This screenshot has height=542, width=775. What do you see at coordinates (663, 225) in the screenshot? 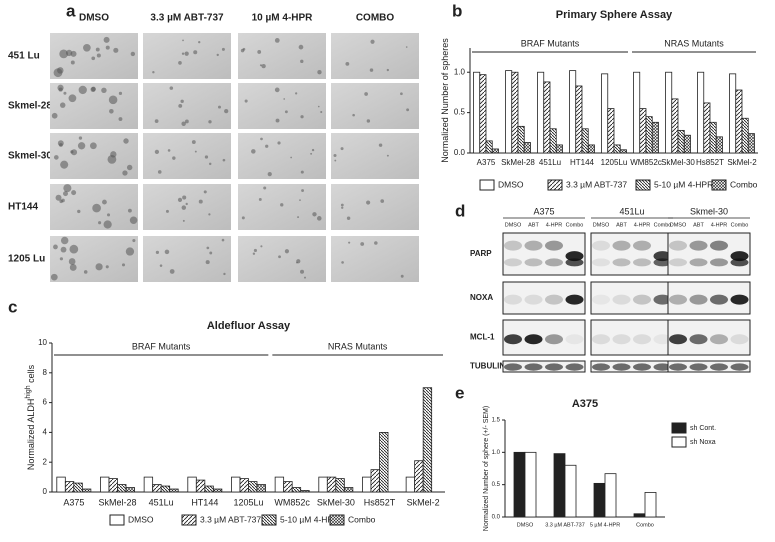
I see `lane-label: Combo` at bounding box center [663, 225].